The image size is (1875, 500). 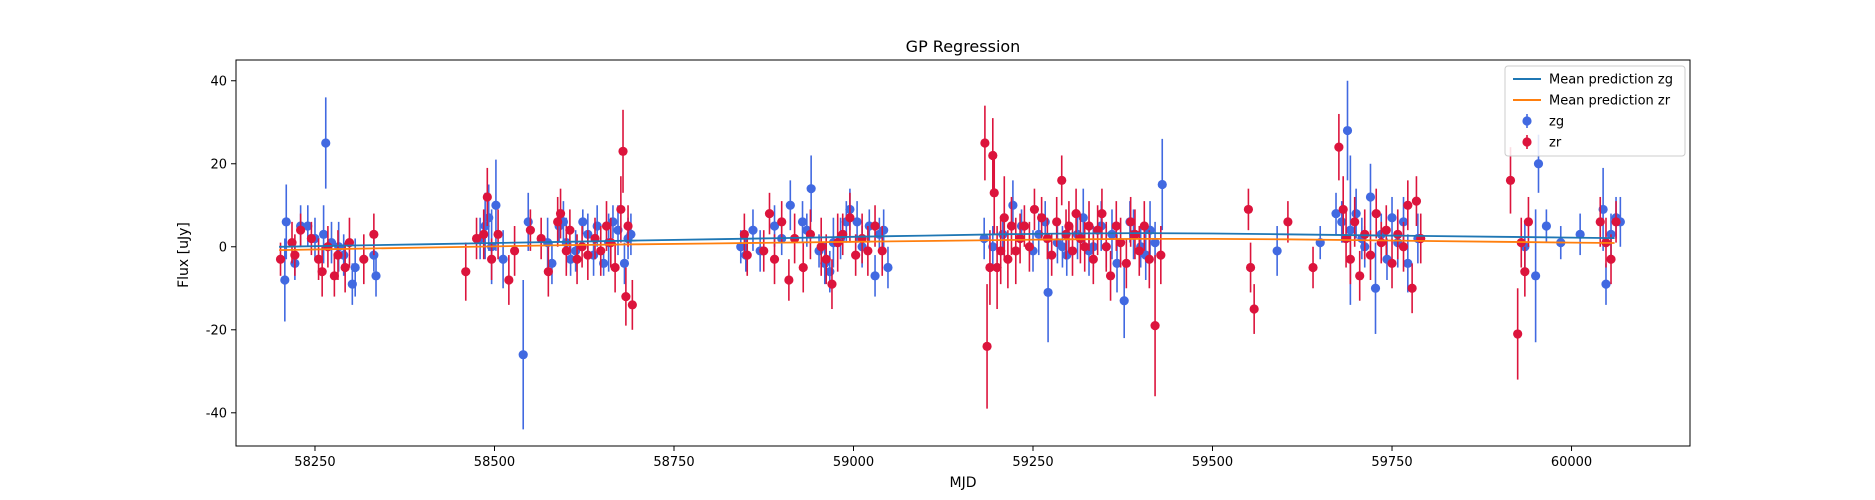 I want to click on x-tick-label-0: 58250, so click(x=314, y=462).